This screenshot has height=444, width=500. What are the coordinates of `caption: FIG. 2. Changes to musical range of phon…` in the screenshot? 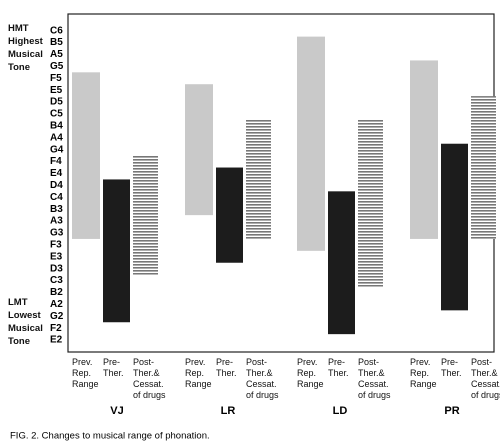 It's located at (110, 436).